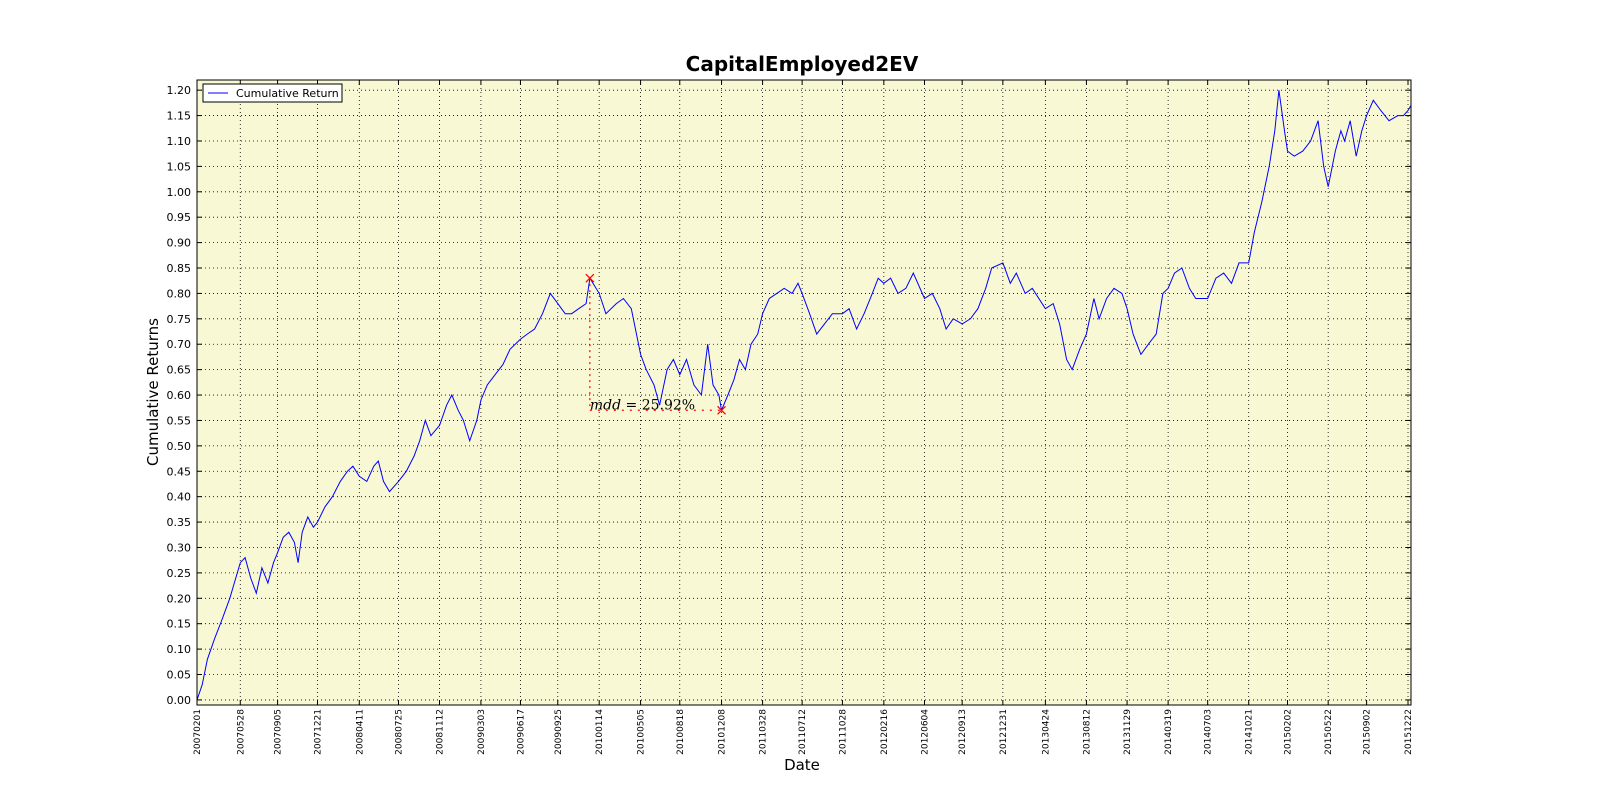  Describe the element at coordinates (179, 116) in the screenshot. I see `y-tick-label: 1.15` at that location.